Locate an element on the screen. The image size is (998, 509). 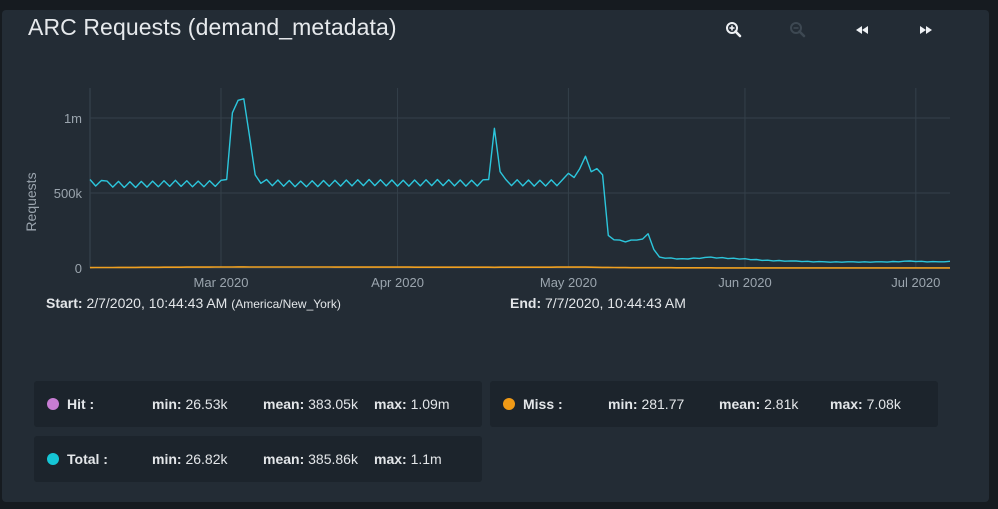
legend-series-name: Miss : is located at coordinates (543, 404).